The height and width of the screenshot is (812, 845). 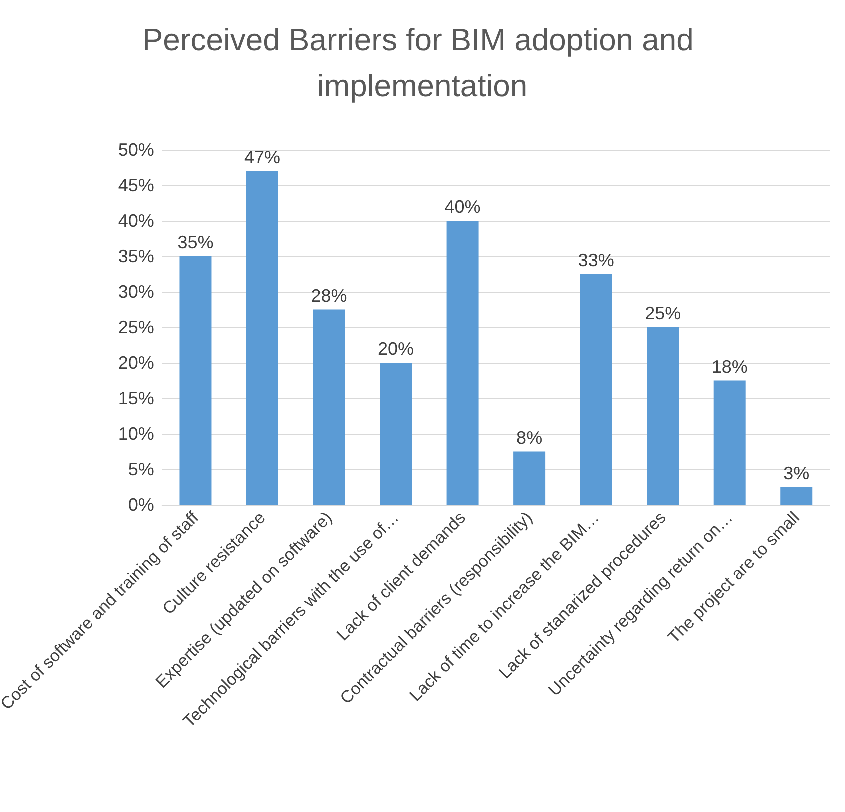 What do you see at coordinates (663, 314) in the screenshot?
I see `data-label: 25%` at bounding box center [663, 314].